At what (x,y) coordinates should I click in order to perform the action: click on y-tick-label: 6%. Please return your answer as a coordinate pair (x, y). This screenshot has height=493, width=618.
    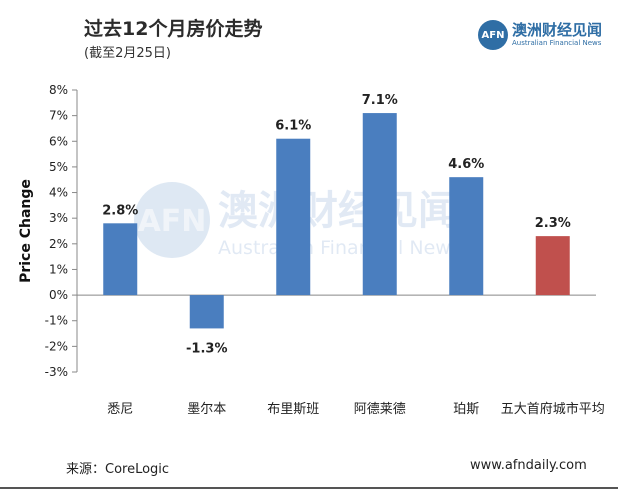
    Looking at the image, I should click on (58, 141).